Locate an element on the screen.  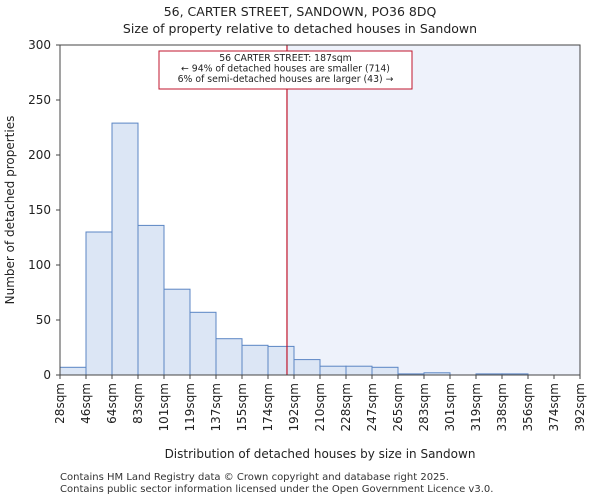
y-tick-label: 300 is located at coordinates (39, 45).